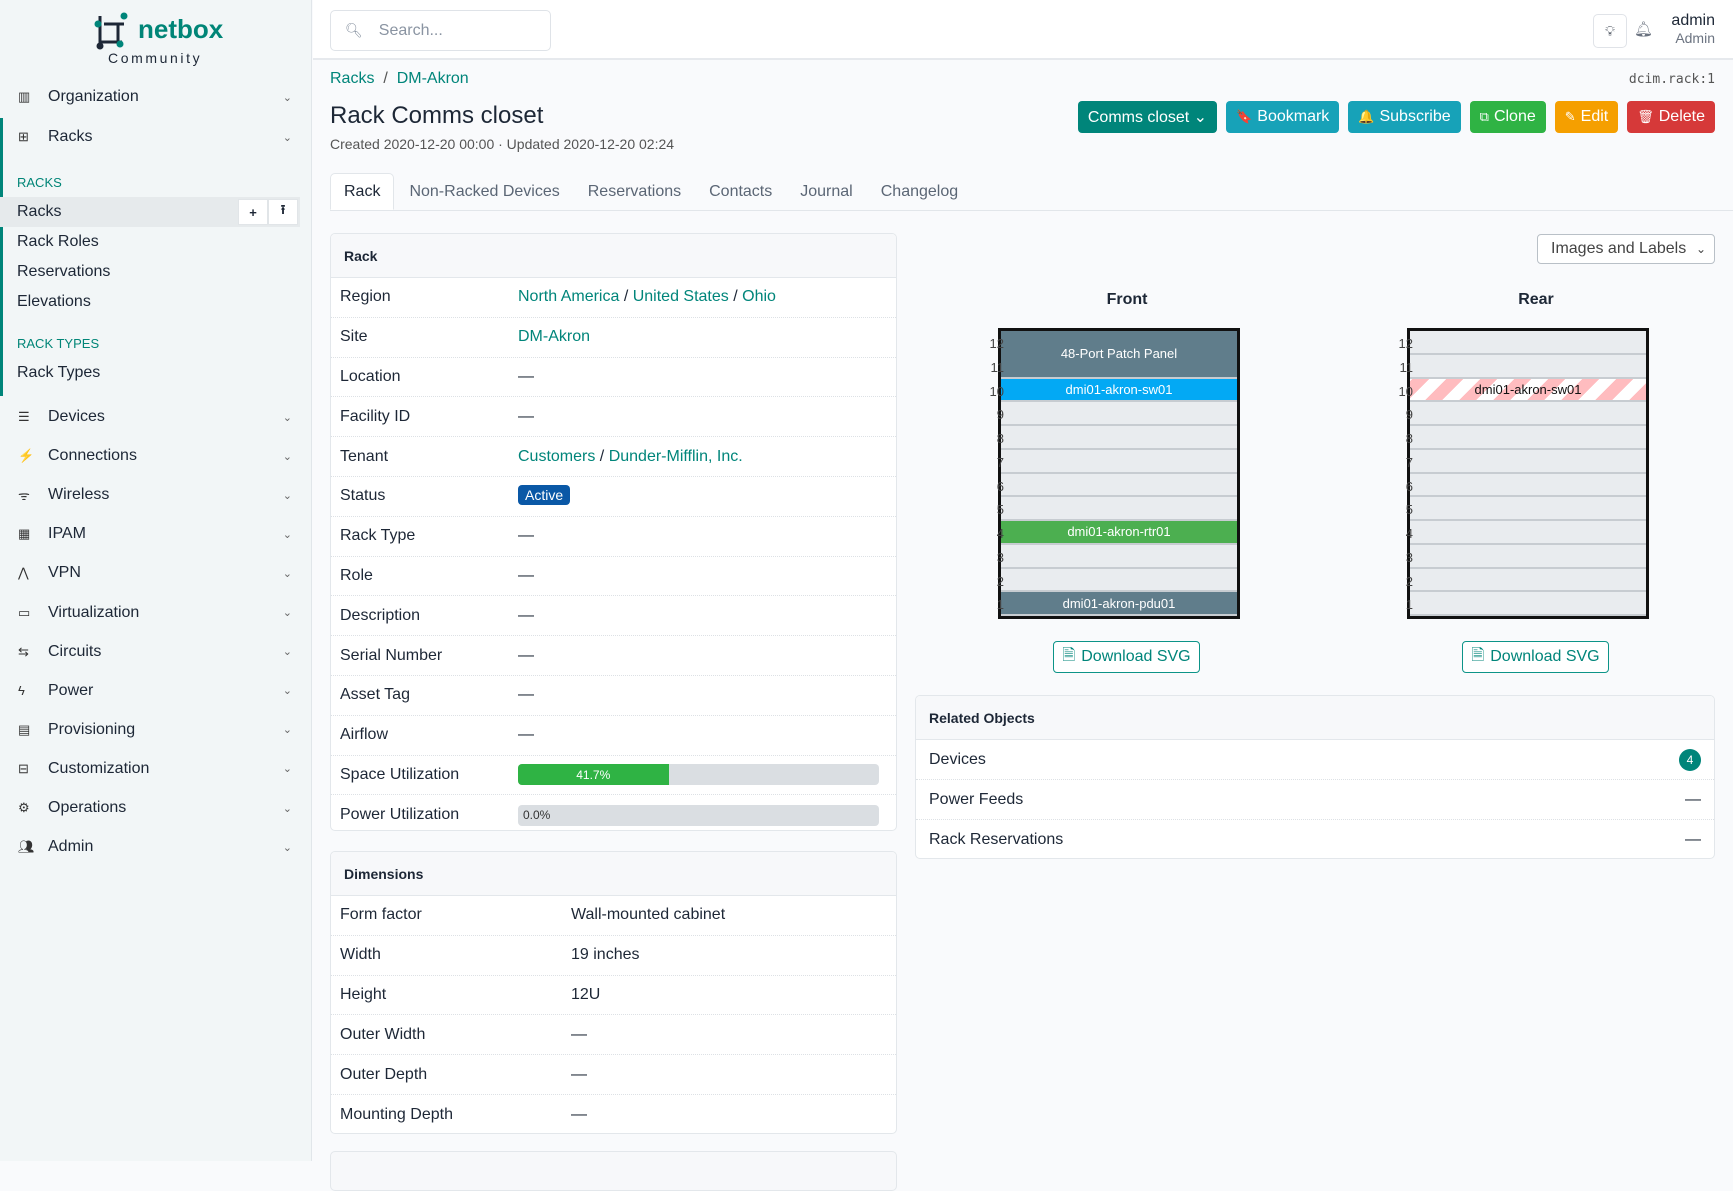 The width and height of the screenshot is (1733, 1191). Describe the element at coordinates (150, 242) in the screenshot. I see `sidebar-item-rack-roles: Rack Roles` at that location.